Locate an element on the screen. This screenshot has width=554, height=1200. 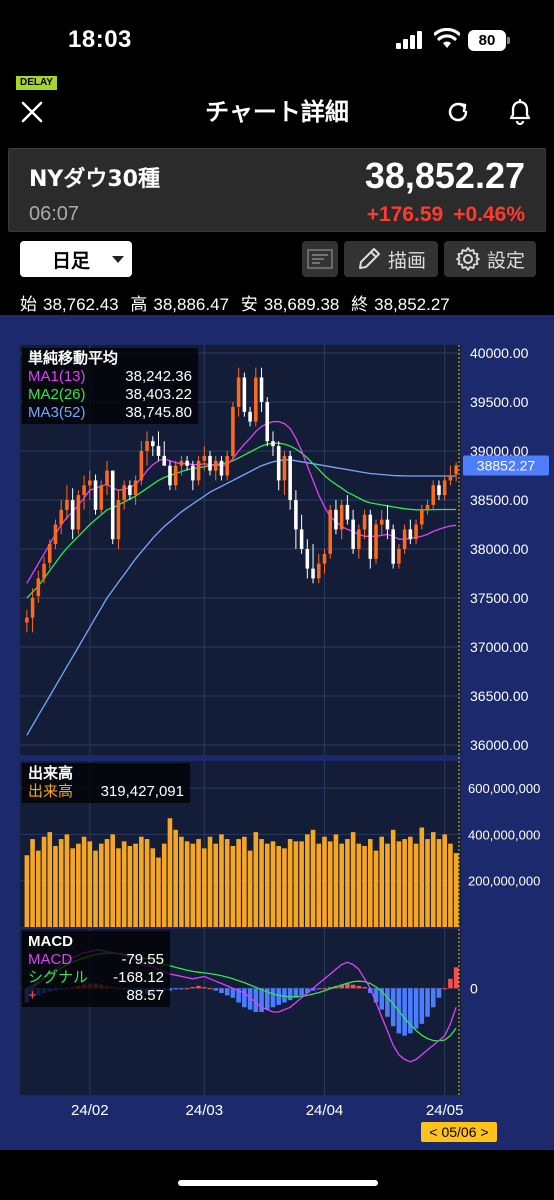
current-price-tag-label: 38852.27 is located at coordinates (506, 466).